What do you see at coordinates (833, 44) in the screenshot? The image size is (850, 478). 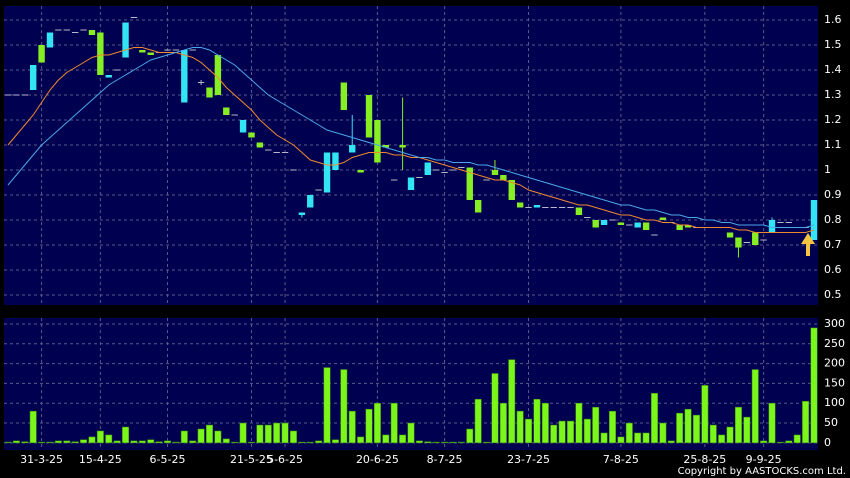 I see `y-tick-label: 1.5` at bounding box center [833, 44].